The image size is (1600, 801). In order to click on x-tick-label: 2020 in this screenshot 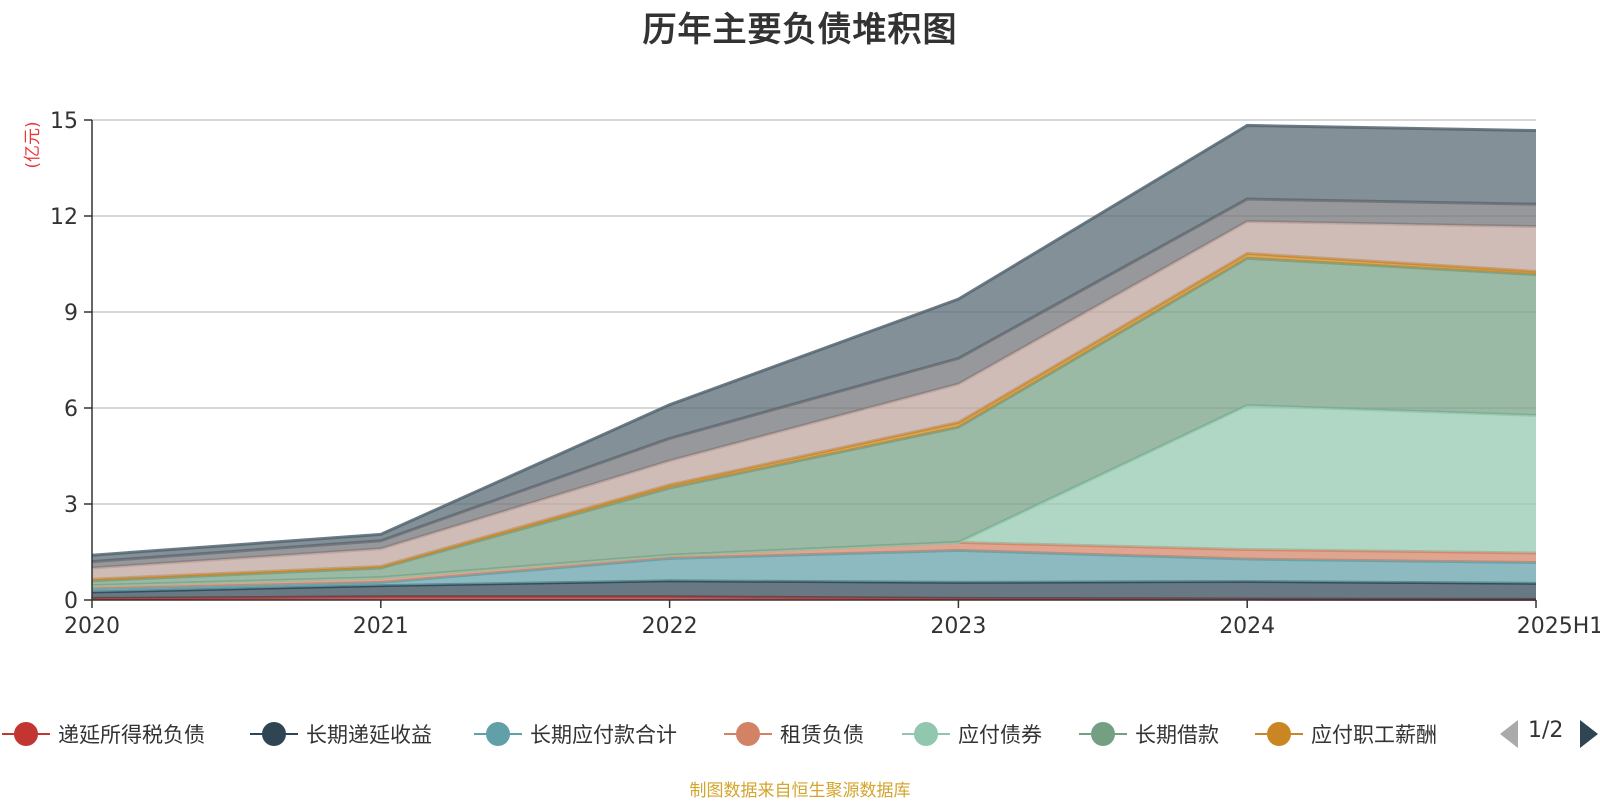, I will do `click(92, 626)`.